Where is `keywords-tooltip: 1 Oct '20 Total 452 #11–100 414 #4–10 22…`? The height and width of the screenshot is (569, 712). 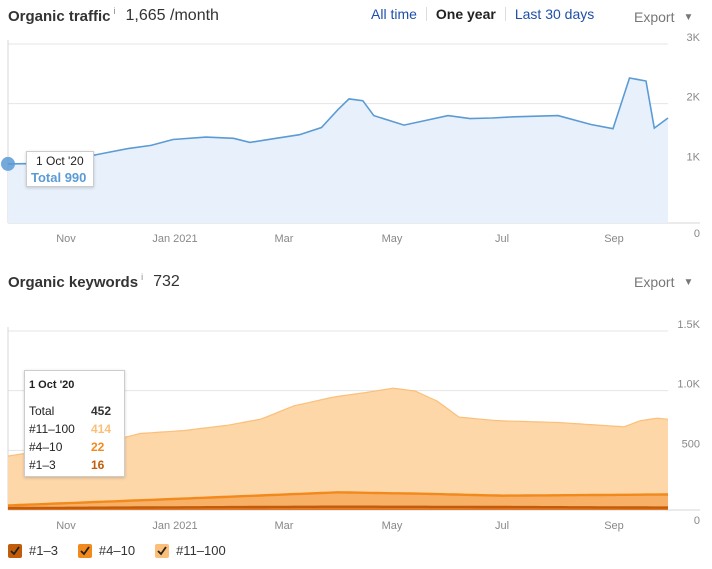
keywords-tooltip: 1 Oct '20 Total 452 #11–100 414 #4–10 22… is located at coordinates (74, 423).